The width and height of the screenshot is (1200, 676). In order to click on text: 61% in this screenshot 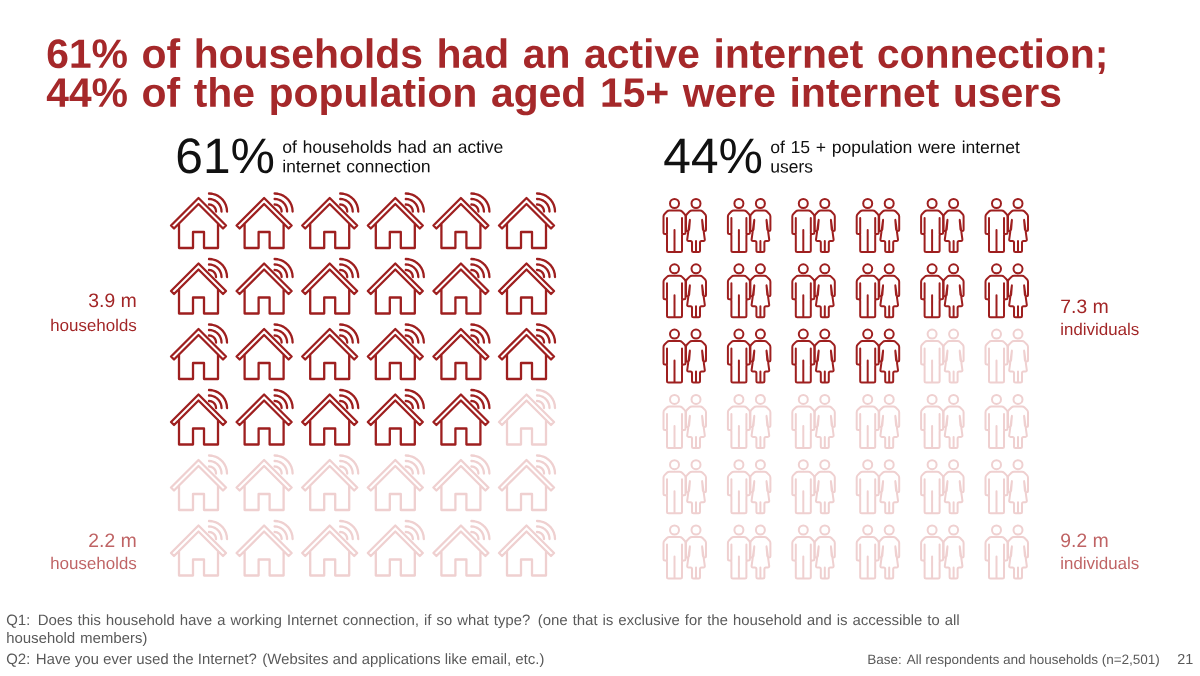, I will do `click(225, 156)`.